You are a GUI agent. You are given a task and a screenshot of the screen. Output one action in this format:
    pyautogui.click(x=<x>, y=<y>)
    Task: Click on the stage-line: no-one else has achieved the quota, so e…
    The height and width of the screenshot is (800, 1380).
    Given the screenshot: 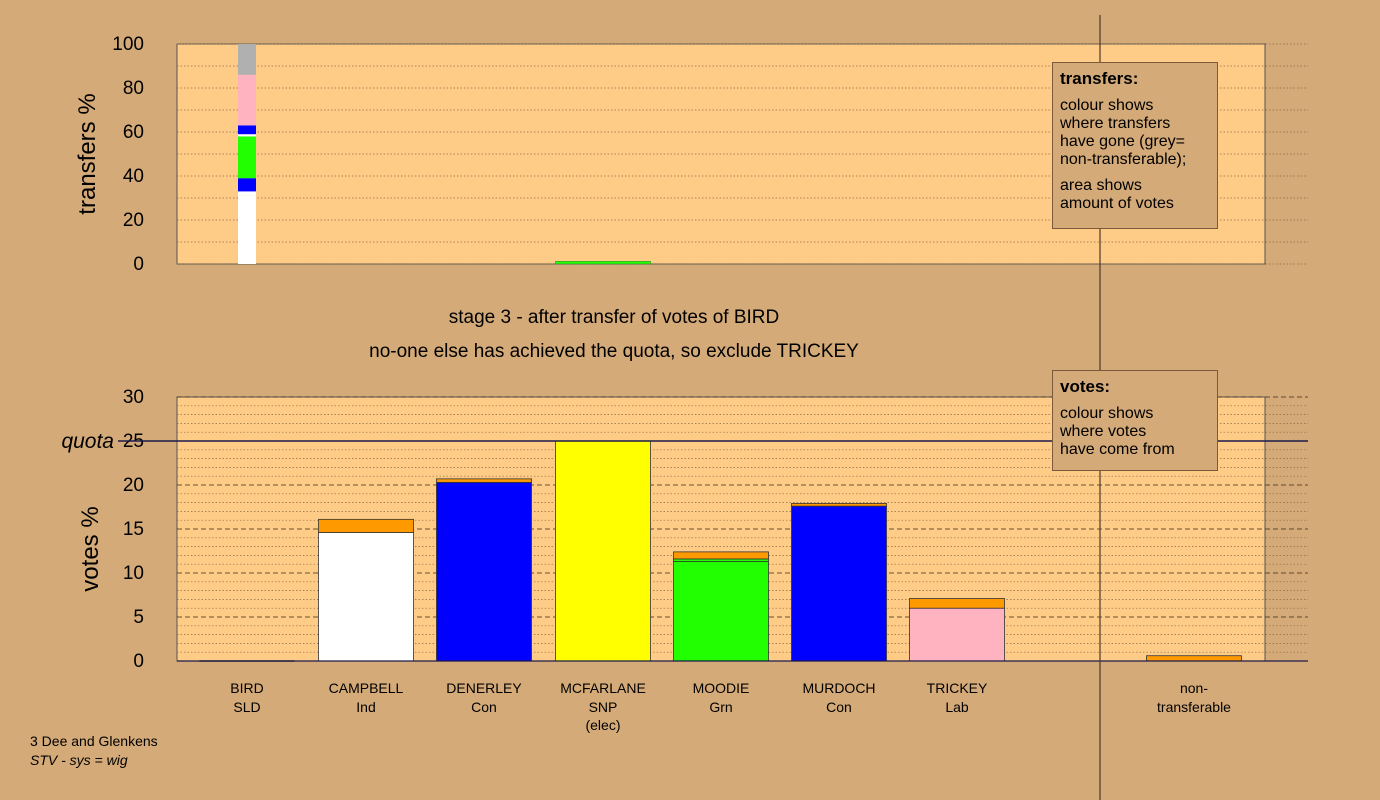 What is the action you would take?
    pyautogui.click(x=614, y=351)
    